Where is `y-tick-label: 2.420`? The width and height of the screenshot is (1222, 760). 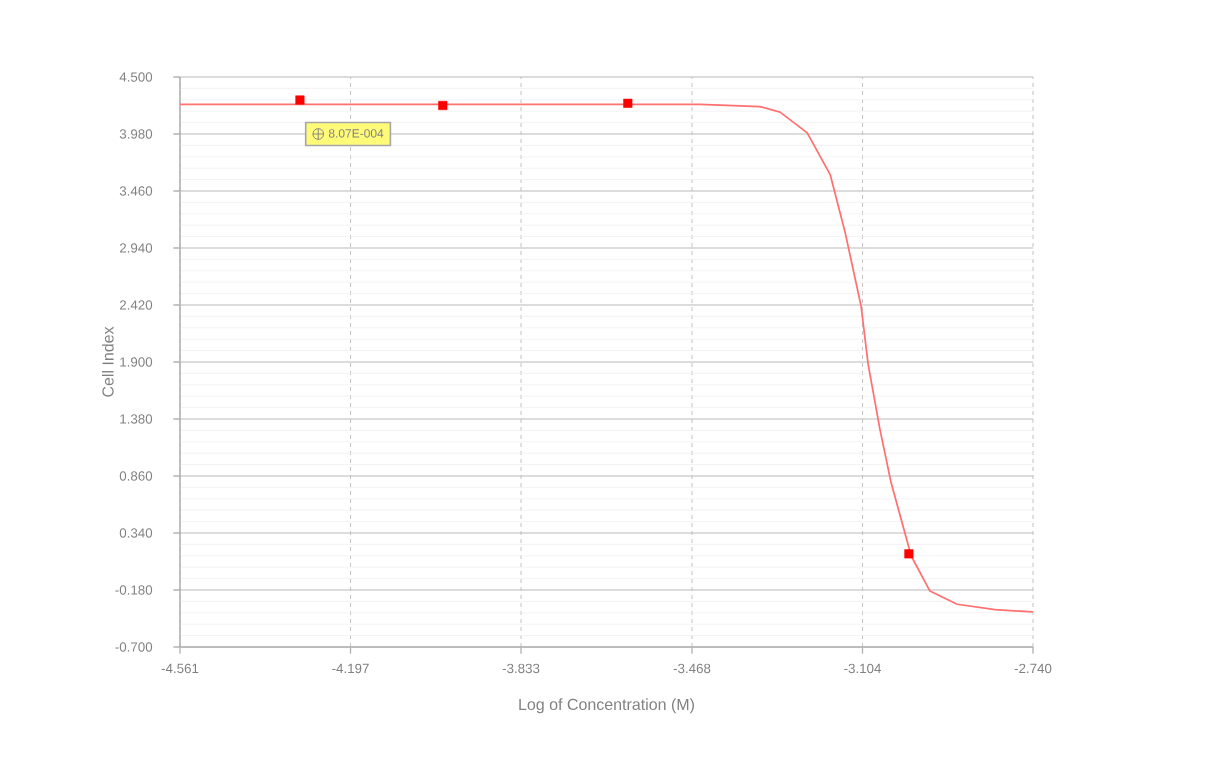 y-tick-label: 2.420 is located at coordinates (136, 305).